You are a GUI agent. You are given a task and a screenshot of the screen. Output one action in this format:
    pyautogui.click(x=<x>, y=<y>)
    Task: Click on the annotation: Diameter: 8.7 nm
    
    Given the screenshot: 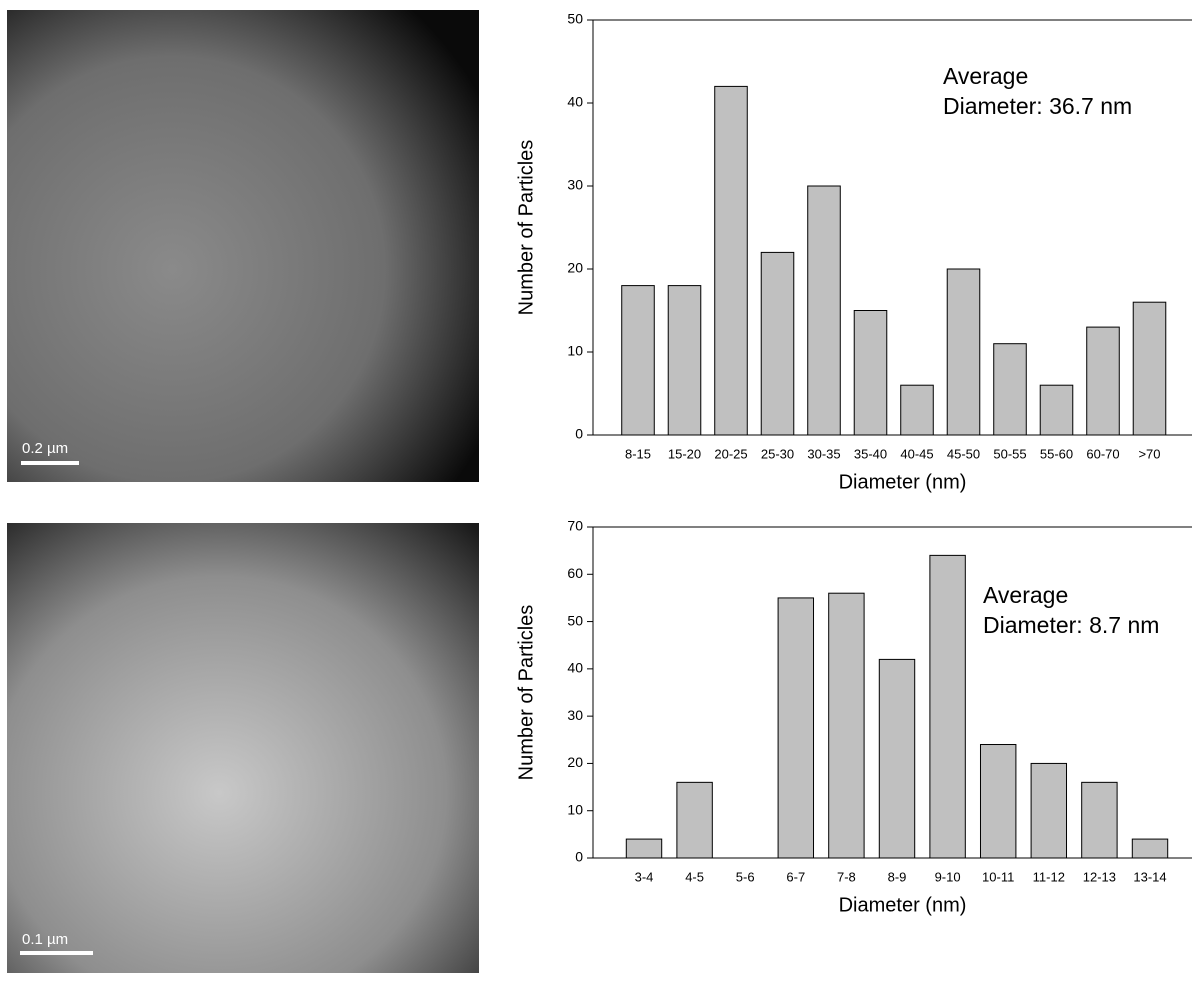 What is the action you would take?
    pyautogui.click(x=1071, y=625)
    